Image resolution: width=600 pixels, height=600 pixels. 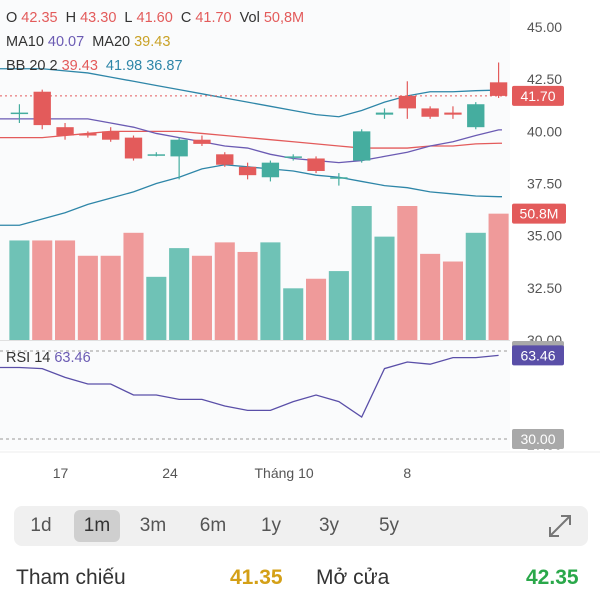 I want to click on volume-tag-label: 50.8M, so click(x=539, y=214).